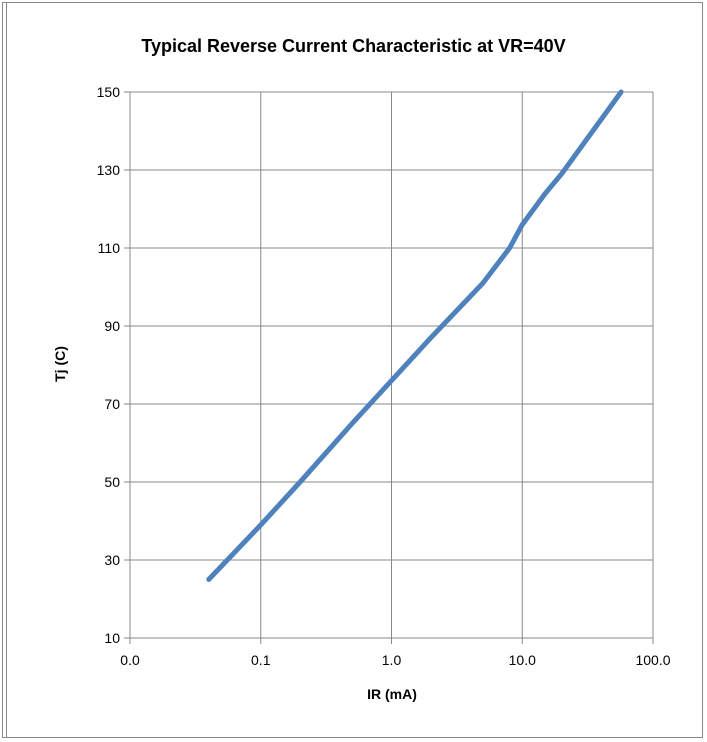 The image size is (707, 742). I want to click on y-tick-label: 70, so click(112, 404).